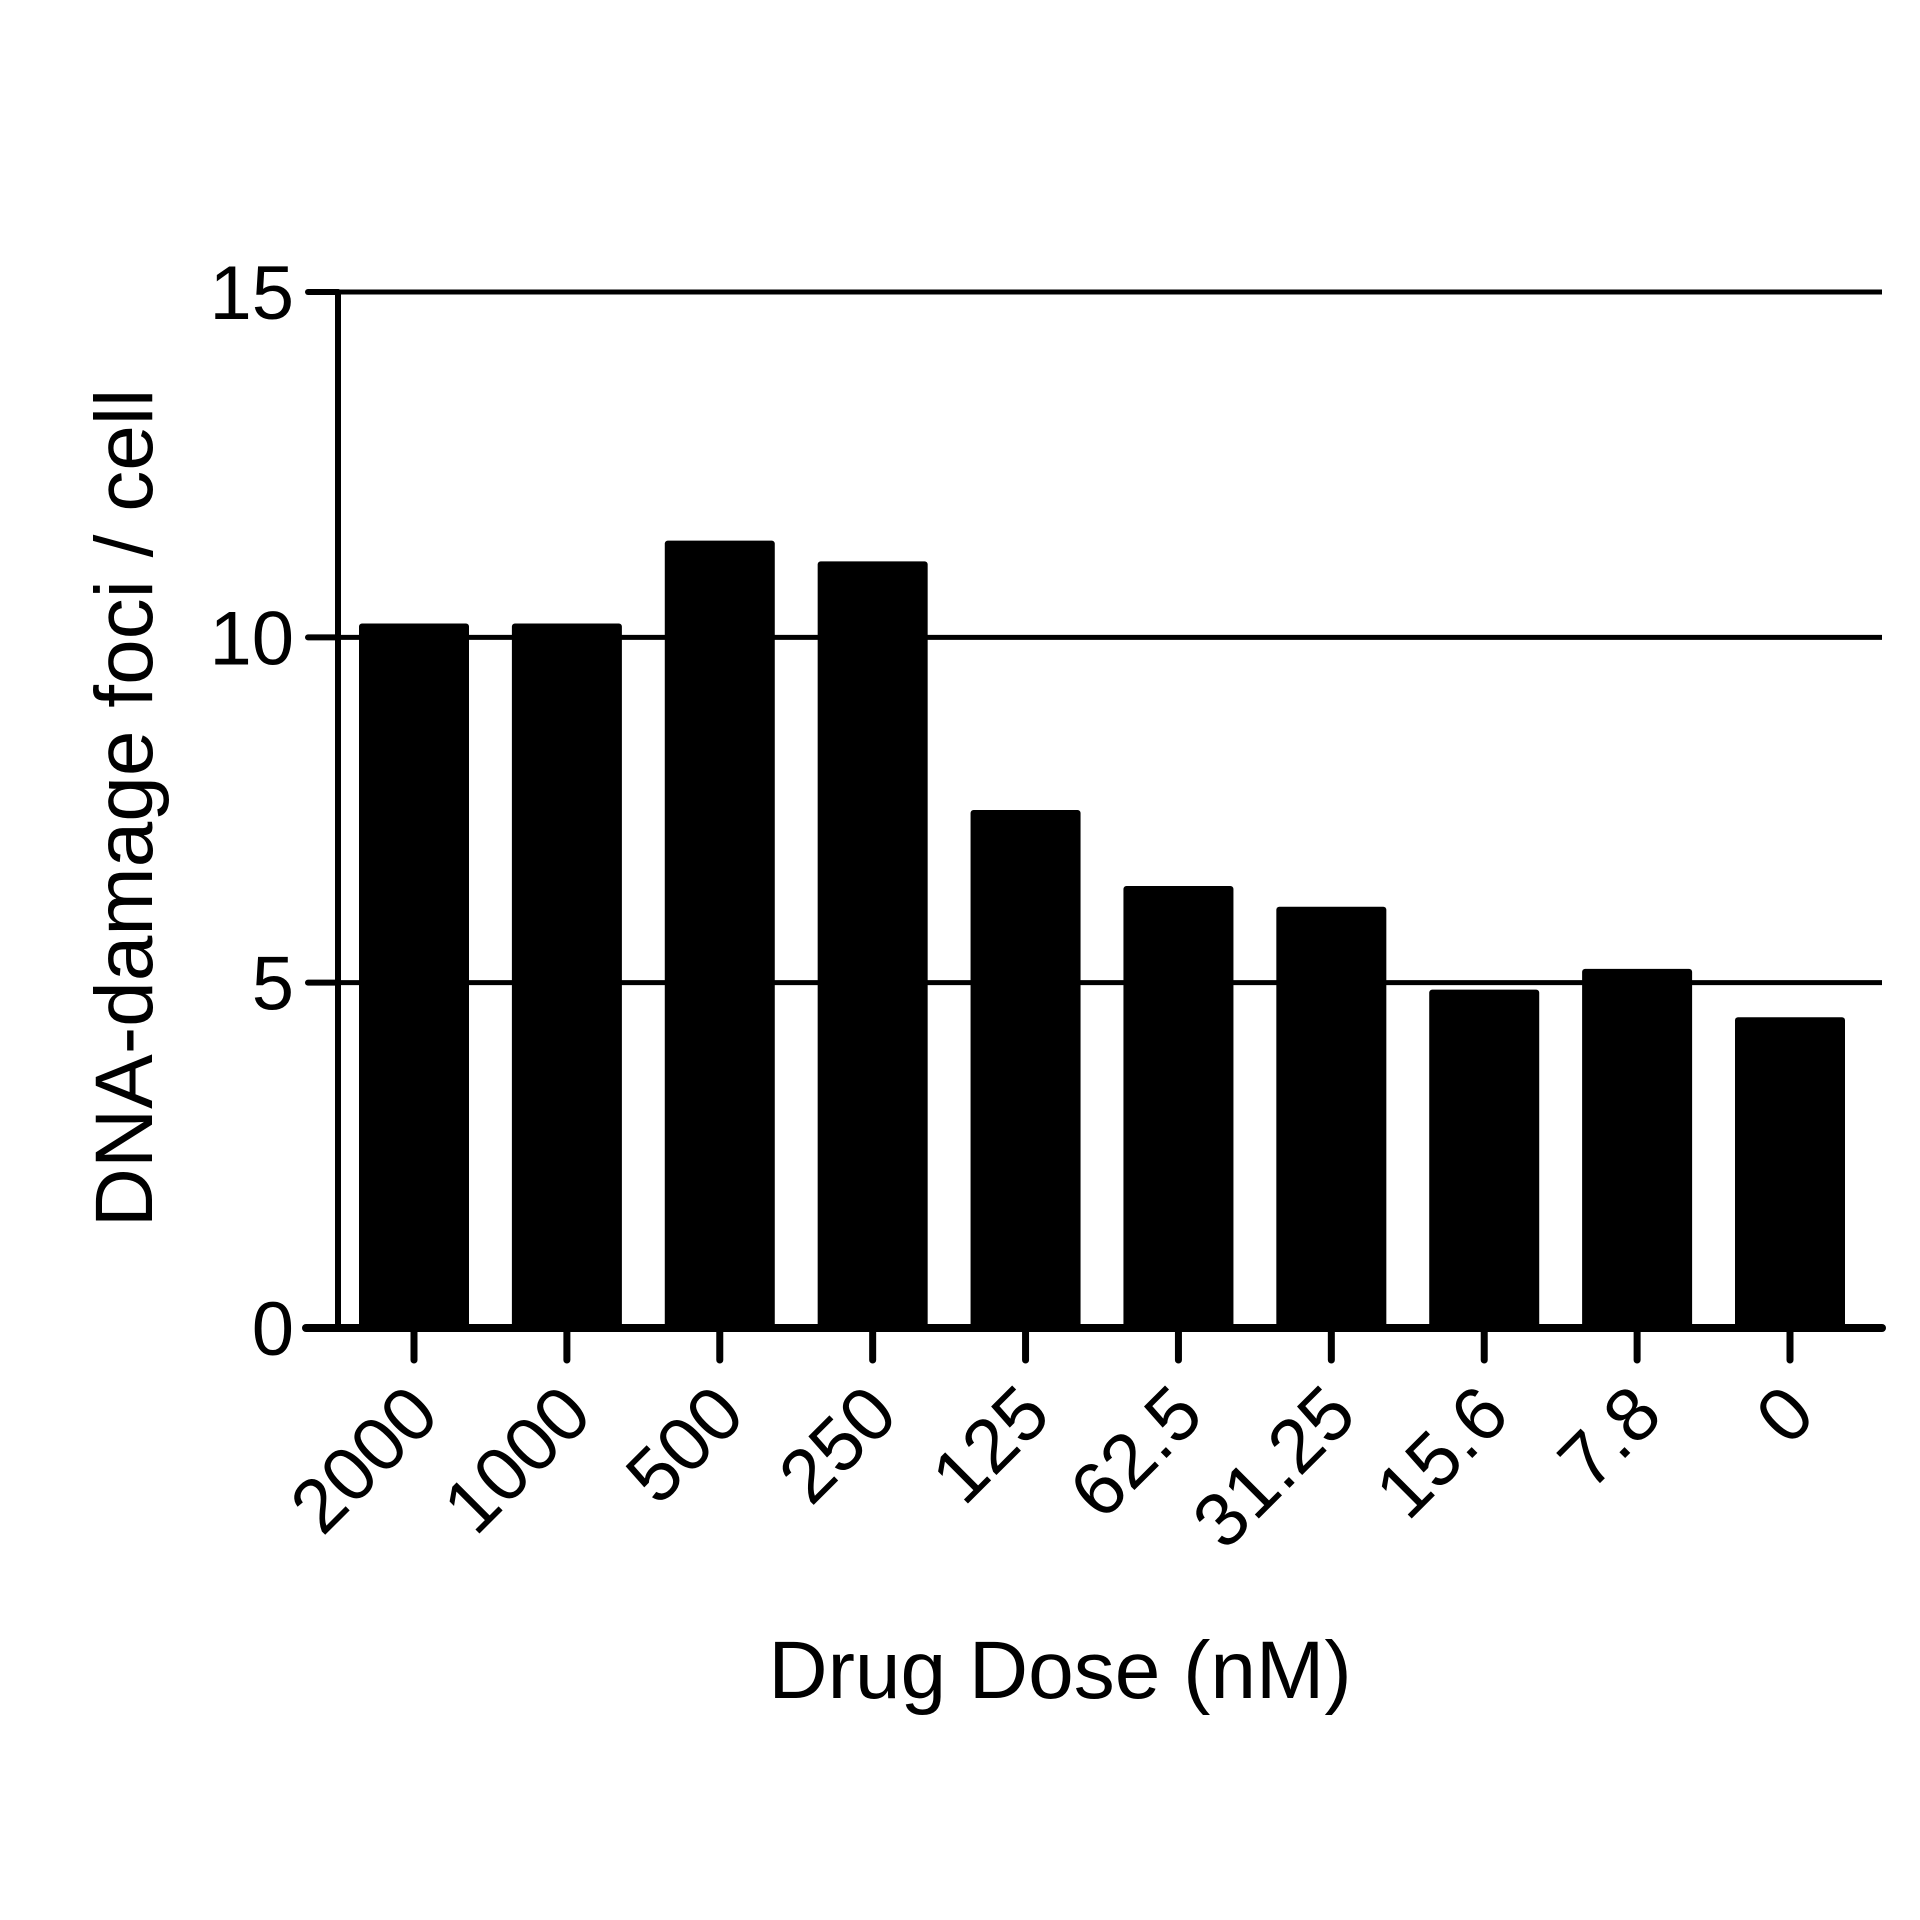  Describe the element at coordinates (273, 984) in the screenshot. I see `y-tick-label-5: 5` at that location.